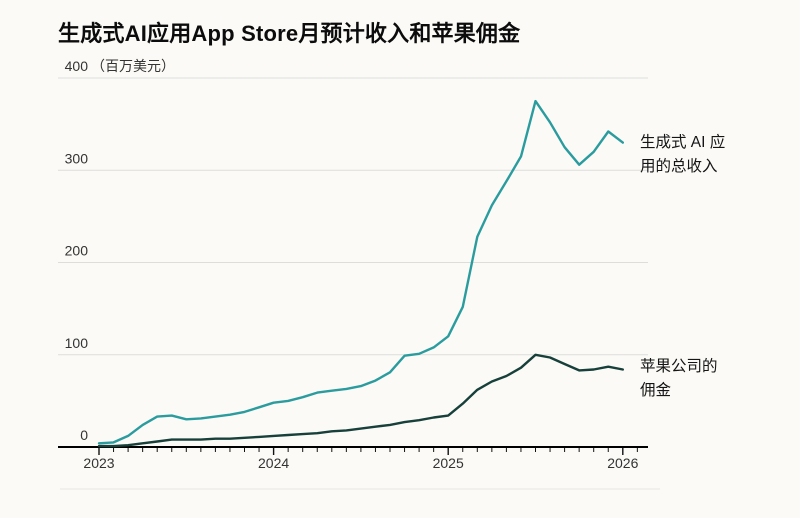 This screenshot has height=518, width=800. What do you see at coordinates (368, 451) in the screenshot?
I see `x-axis-ticks` at bounding box center [368, 451].